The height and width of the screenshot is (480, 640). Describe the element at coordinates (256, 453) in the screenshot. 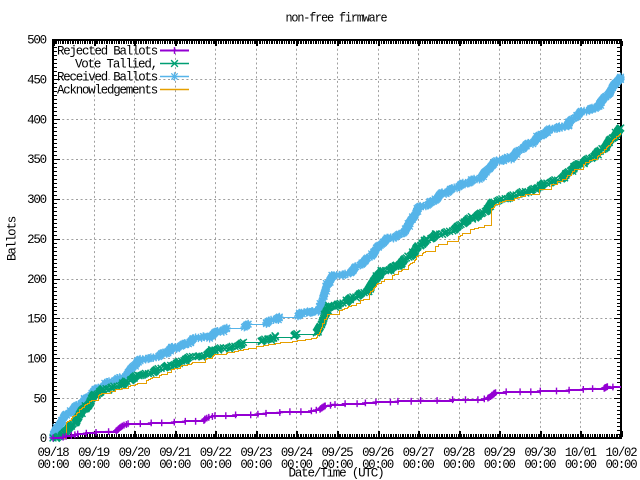

I see `svg-text: 09/23` at that location.